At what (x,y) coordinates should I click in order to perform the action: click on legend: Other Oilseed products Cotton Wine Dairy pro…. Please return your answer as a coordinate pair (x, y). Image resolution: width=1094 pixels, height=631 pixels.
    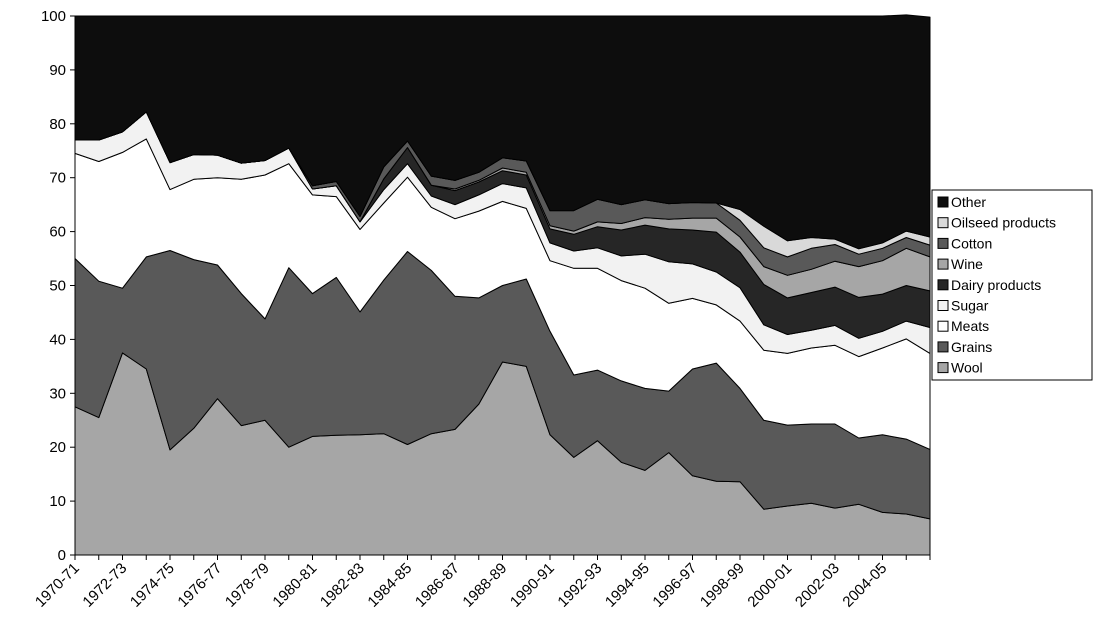
    Looking at the image, I should click on (1012, 285).